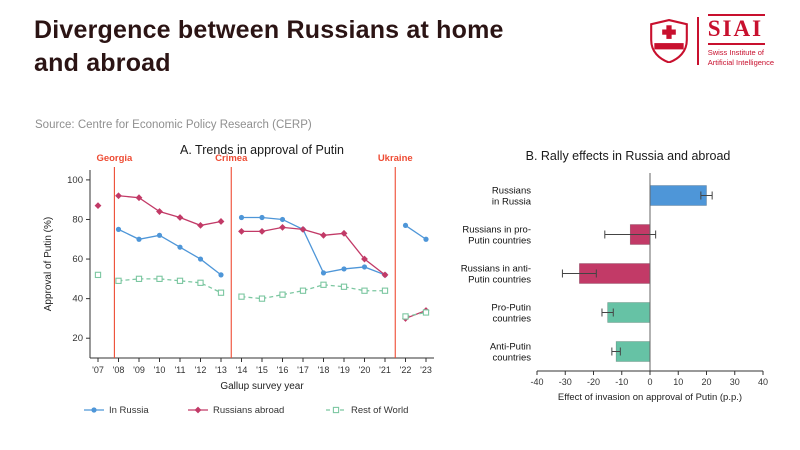 The image size is (800, 450). Describe the element at coordinates (406, 370) in the screenshot. I see `x-tick-label: '22` at that location.